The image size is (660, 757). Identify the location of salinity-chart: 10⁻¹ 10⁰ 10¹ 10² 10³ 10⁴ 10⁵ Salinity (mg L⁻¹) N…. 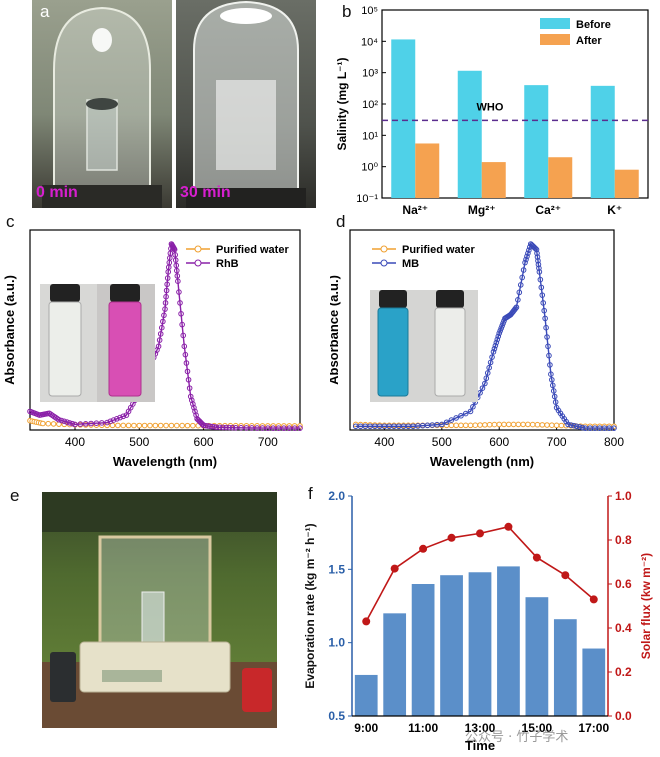
(492, 111).